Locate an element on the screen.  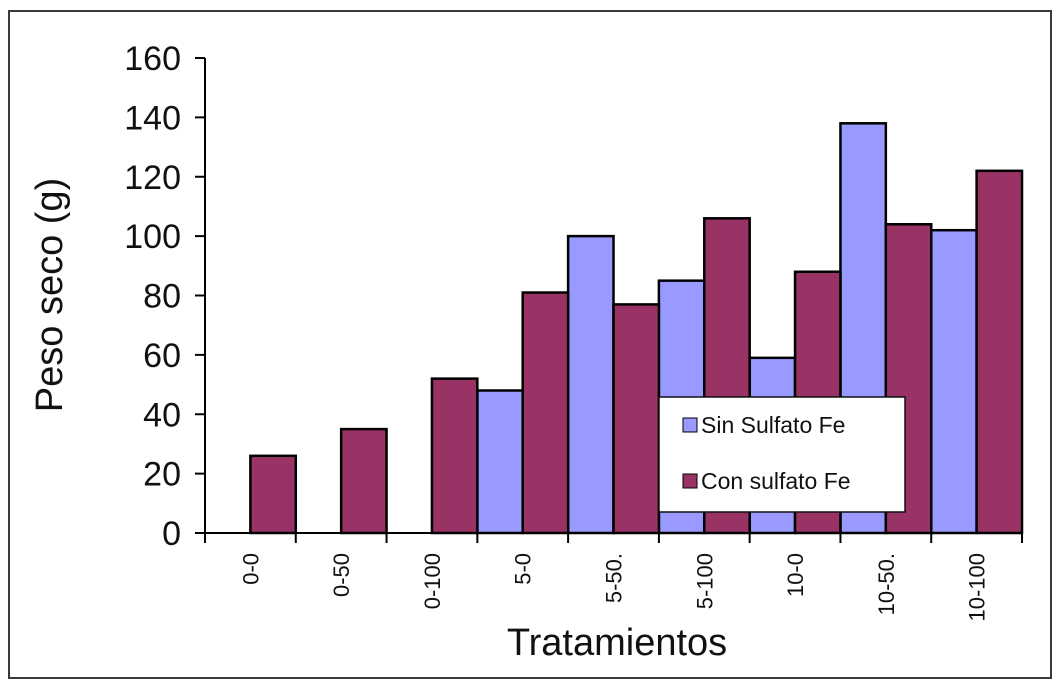
x-tick-label: 10-50. is located at coordinates (886, 584).